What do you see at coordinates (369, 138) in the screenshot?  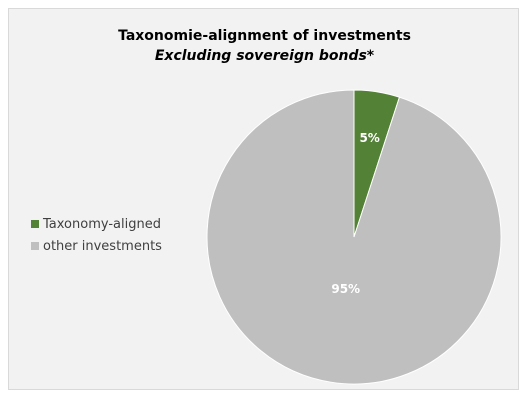 I see `data-label-taxonomy-aligned: 5%` at bounding box center [369, 138].